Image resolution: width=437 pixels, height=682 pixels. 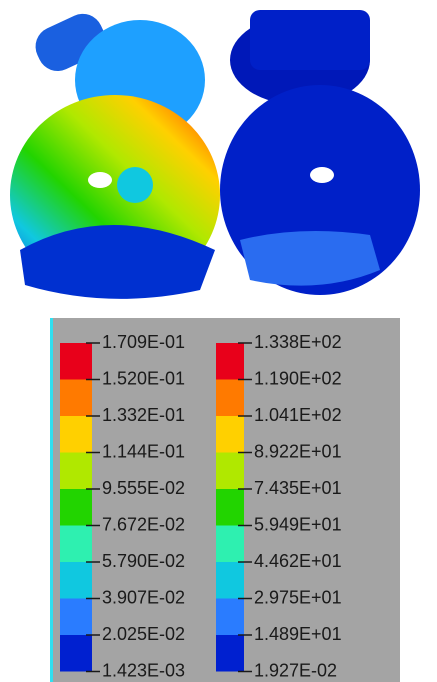 I want to click on legend-label: 1.332E-01, so click(x=143, y=415).